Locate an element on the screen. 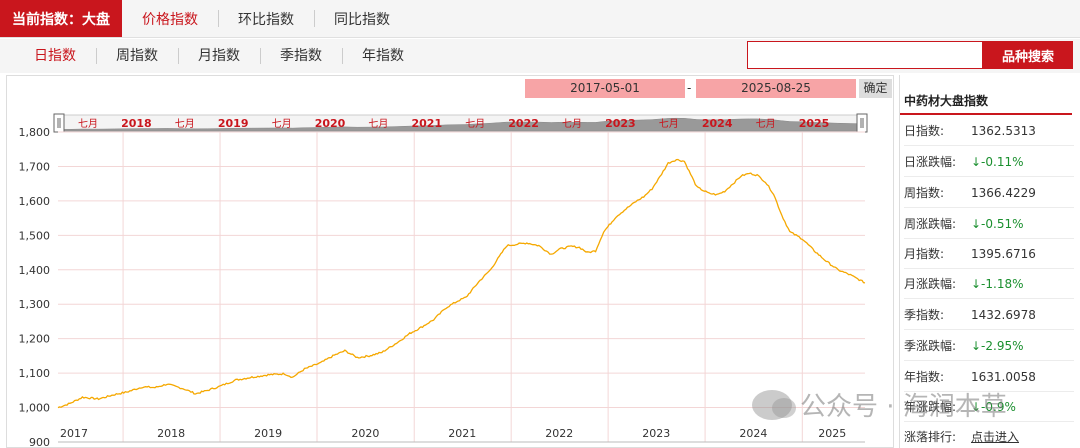 This screenshot has width=1080, height=448. navigator-label: 2022 is located at coordinates (523, 123).